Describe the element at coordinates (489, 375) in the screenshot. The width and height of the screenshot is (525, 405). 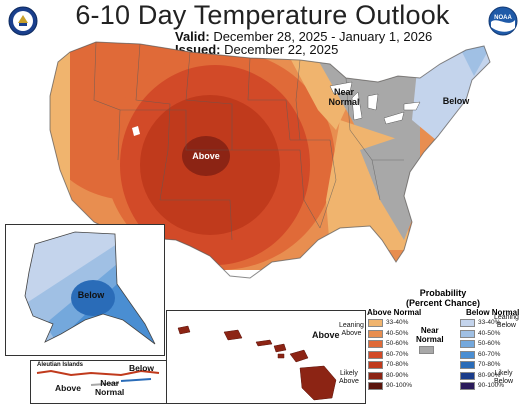
I see `below-bin-label: 80-90%` at that location.